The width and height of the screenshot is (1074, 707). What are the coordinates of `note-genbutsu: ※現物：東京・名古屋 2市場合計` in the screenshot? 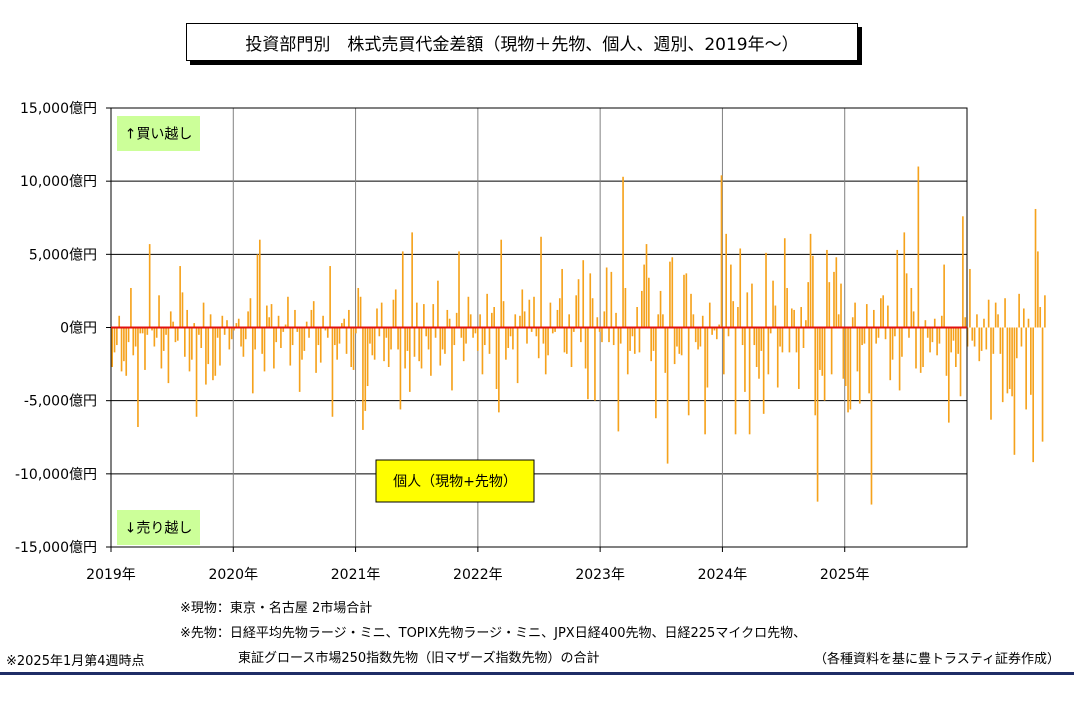 It's located at (276, 608).